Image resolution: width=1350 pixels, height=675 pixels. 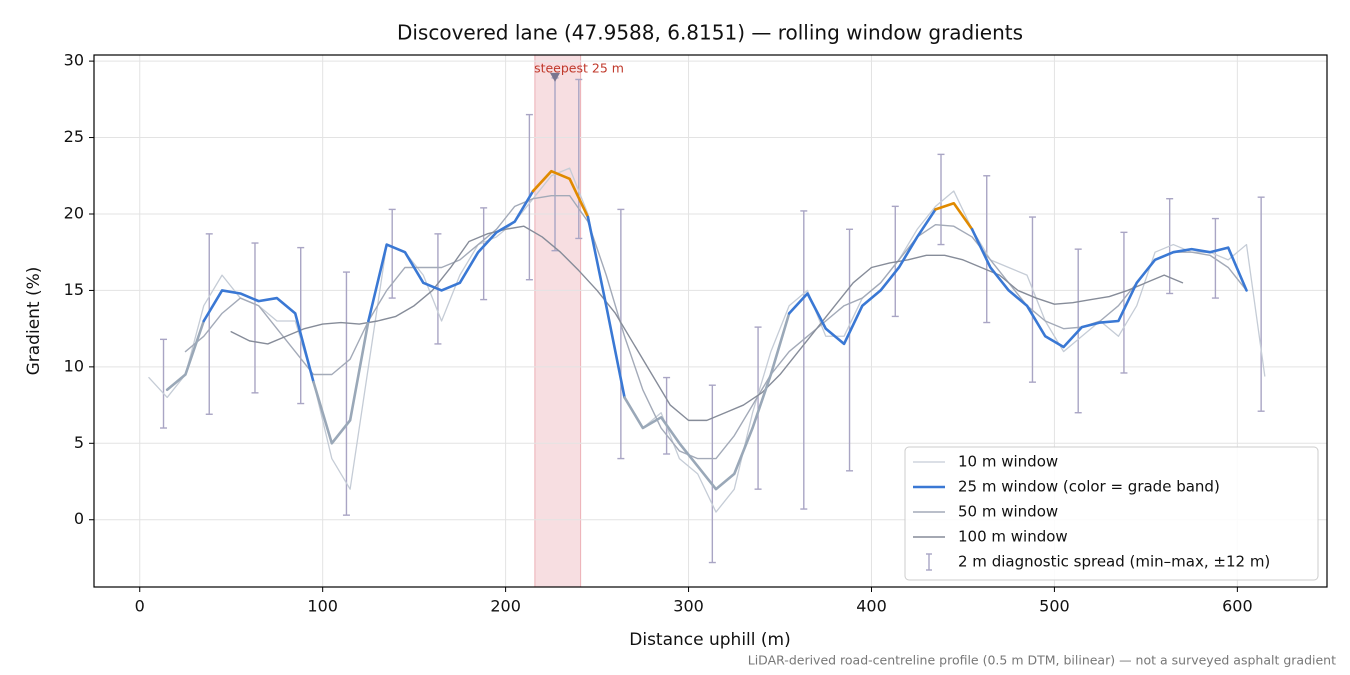 I want to click on x-tick-label: 100, so click(x=322, y=606).